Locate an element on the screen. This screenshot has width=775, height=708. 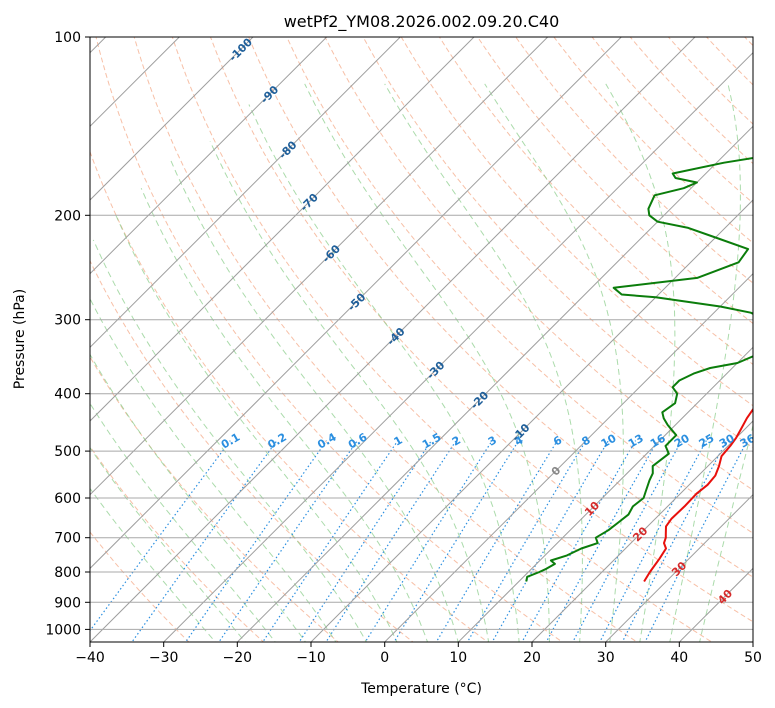
y-tick-label: 200 is located at coordinates (67, 216).